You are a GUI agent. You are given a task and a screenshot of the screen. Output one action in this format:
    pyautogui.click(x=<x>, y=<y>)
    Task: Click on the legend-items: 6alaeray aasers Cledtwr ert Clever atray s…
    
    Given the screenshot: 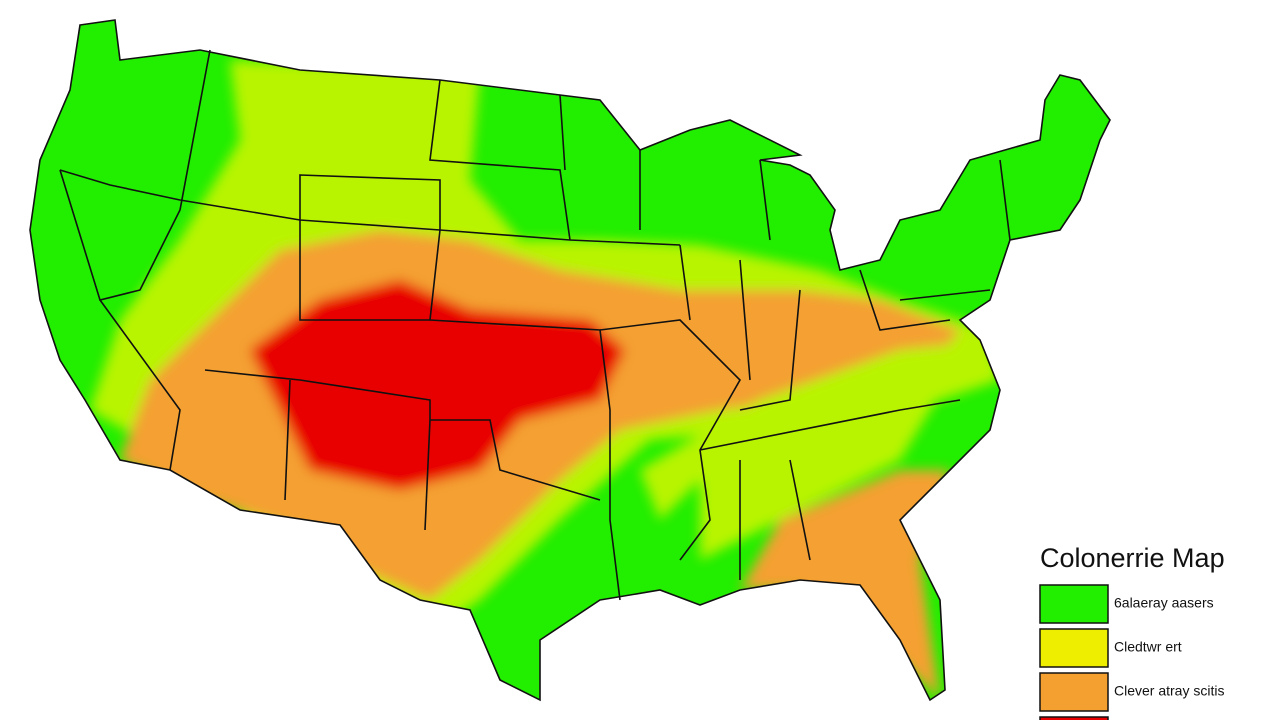 What is the action you would take?
    pyautogui.click(x=1131, y=652)
    